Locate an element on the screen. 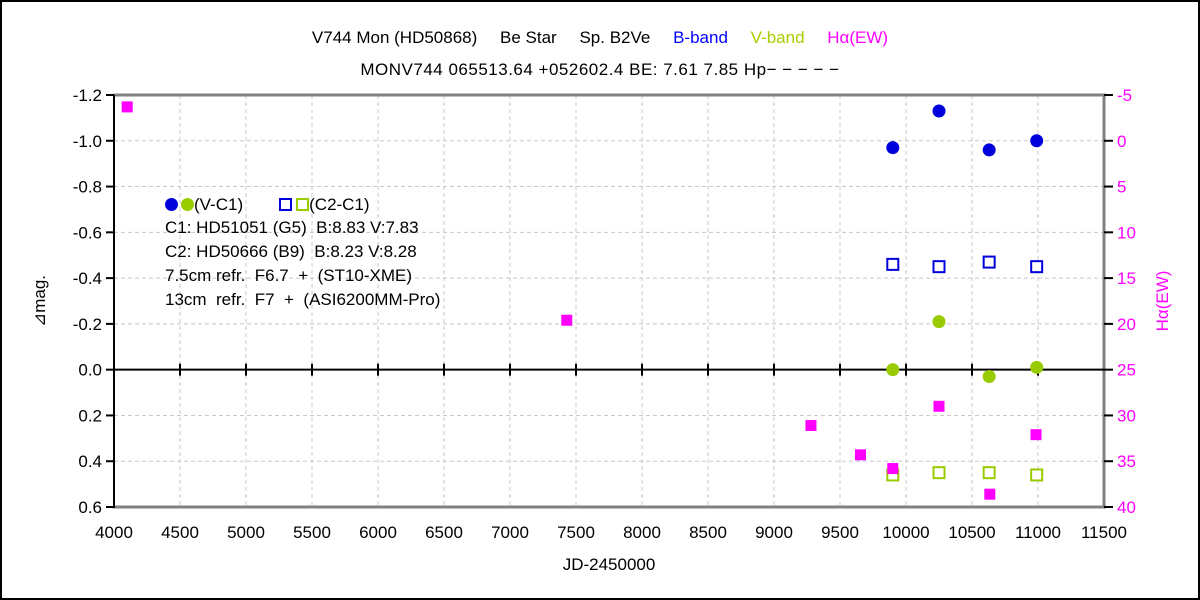 This screenshot has height=600, width=1200. y-left-tick-label: -0.4 is located at coordinates (87, 278).